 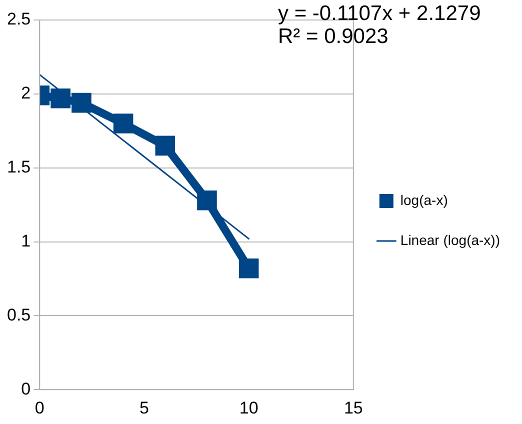 What do you see at coordinates (18, 19) in the screenshot?
I see `y-tick-label: 2.5` at bounding box center [18, 19].